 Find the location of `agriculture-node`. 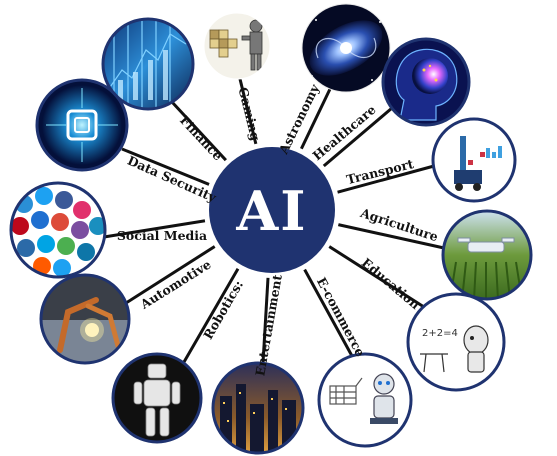

agriculture-node is located at coordinates (487, 255).